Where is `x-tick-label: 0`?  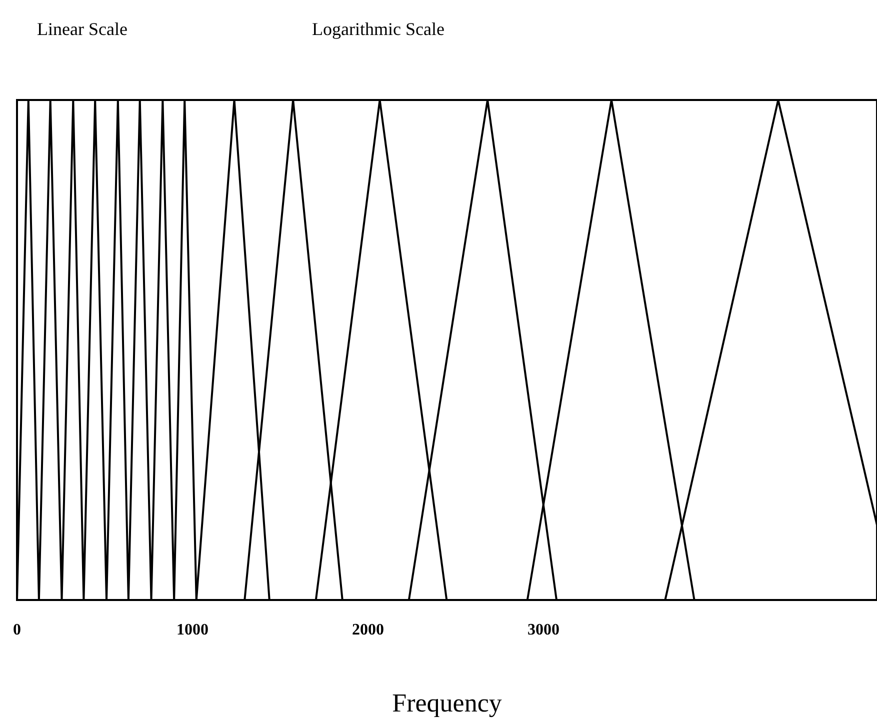
x-tick-label: 0 is located at coordinates (17, 630).